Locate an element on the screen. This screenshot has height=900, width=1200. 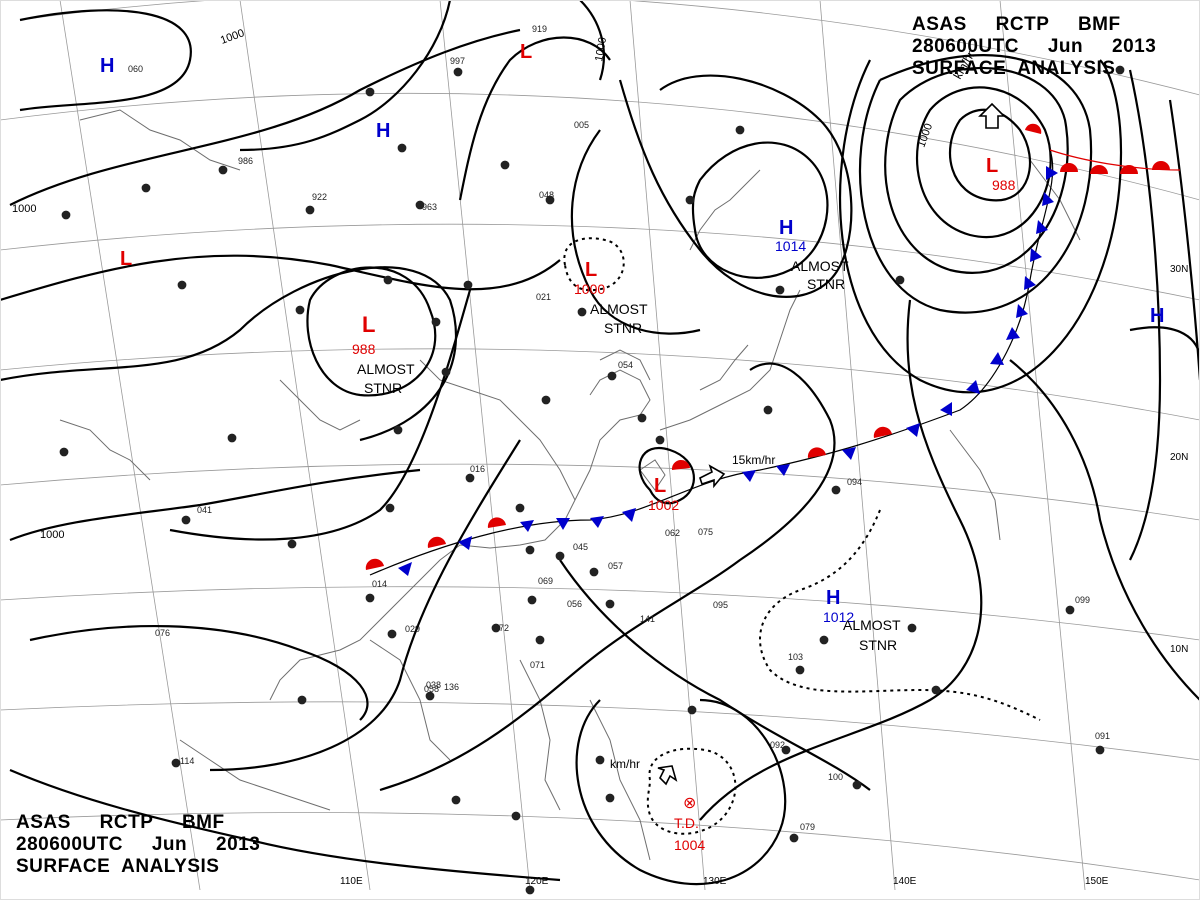
svg-text: 092 is located at coordinates (777, 745).